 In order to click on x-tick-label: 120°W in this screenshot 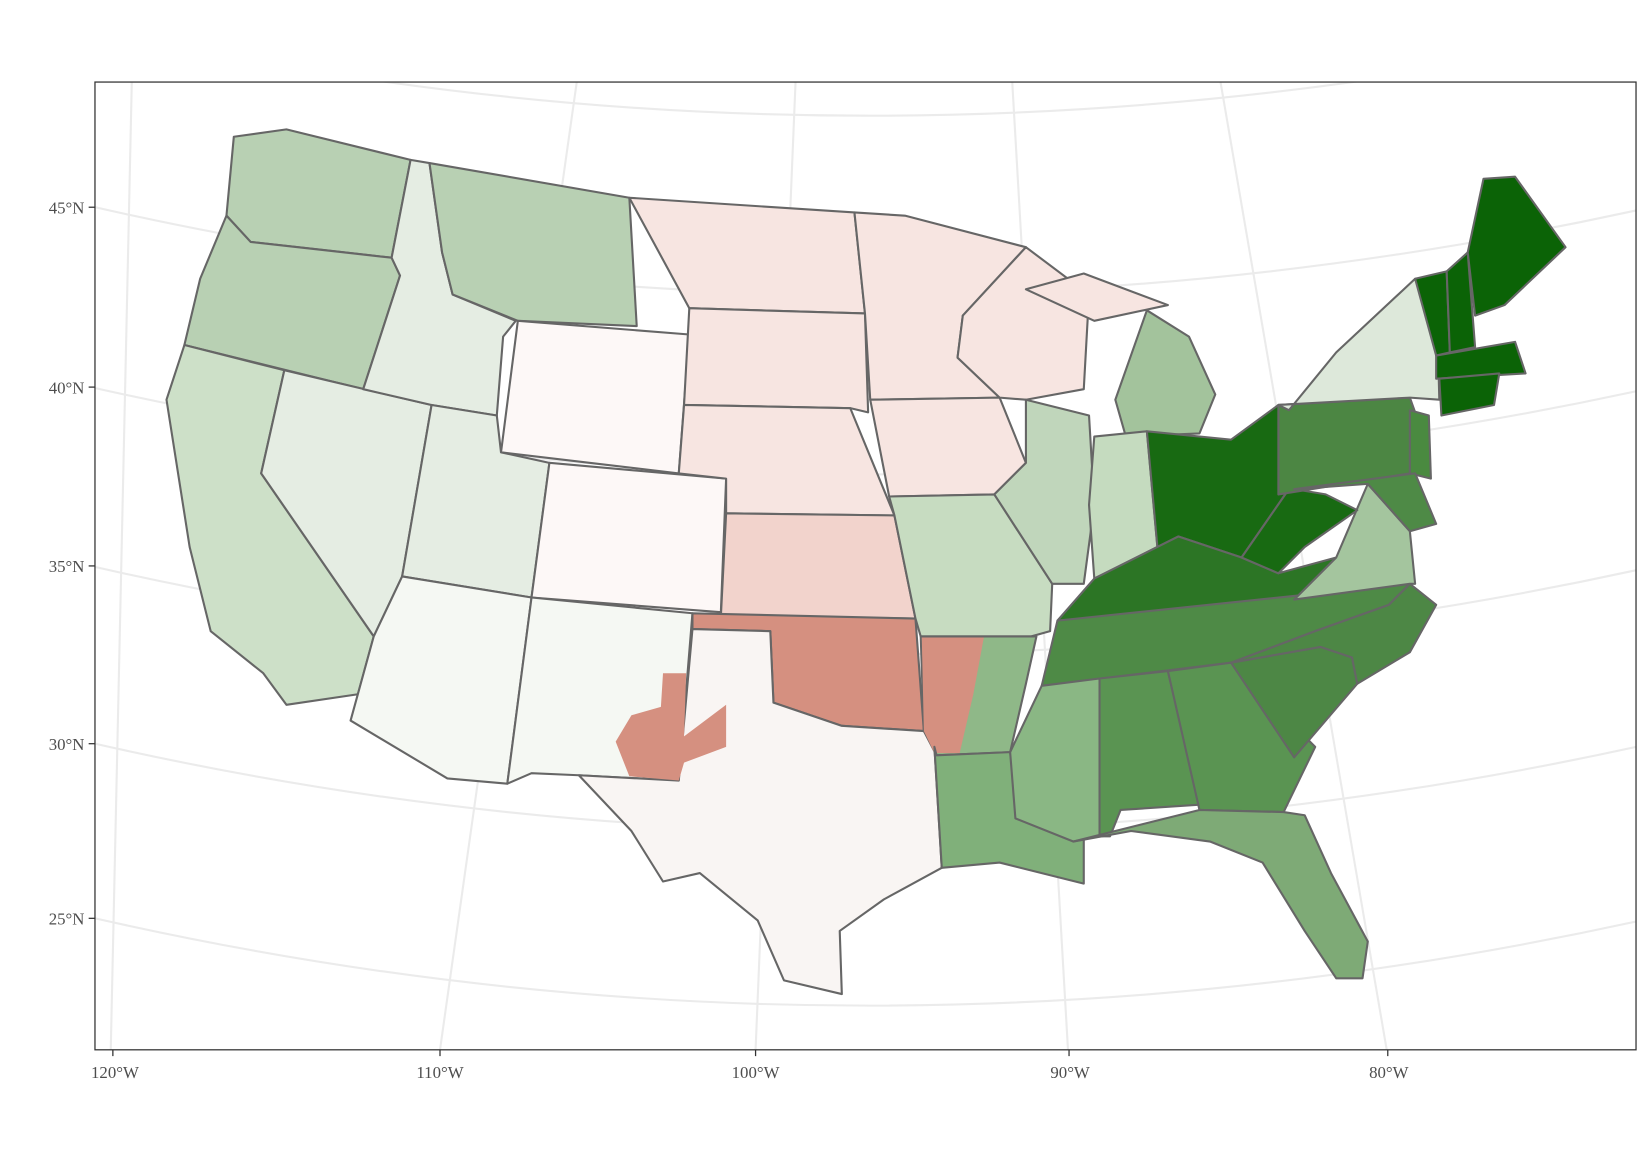, I will do `click(115, 1072)`.